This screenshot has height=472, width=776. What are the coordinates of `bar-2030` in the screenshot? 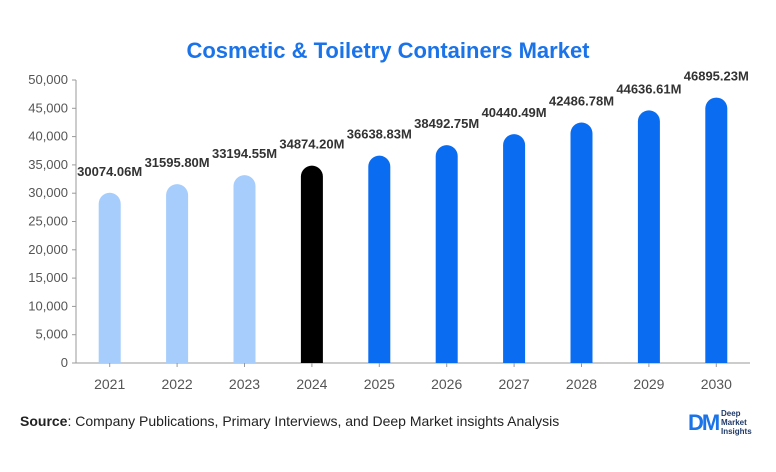 It's located at (716, 230).